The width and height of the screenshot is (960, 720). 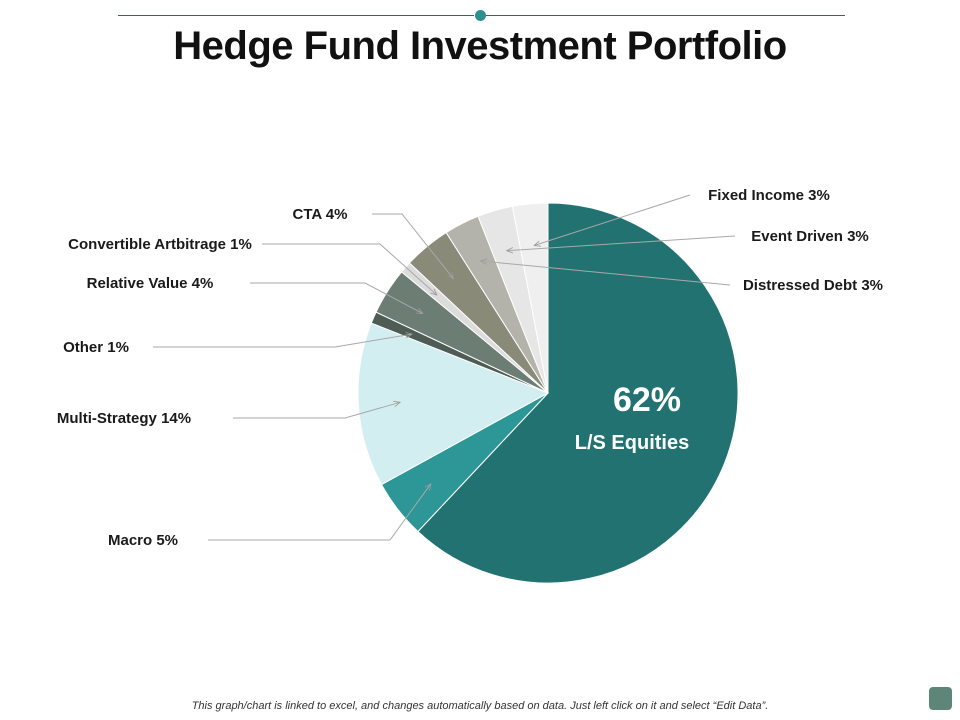 I want to click on corner-button, so click(x=940, y=698).